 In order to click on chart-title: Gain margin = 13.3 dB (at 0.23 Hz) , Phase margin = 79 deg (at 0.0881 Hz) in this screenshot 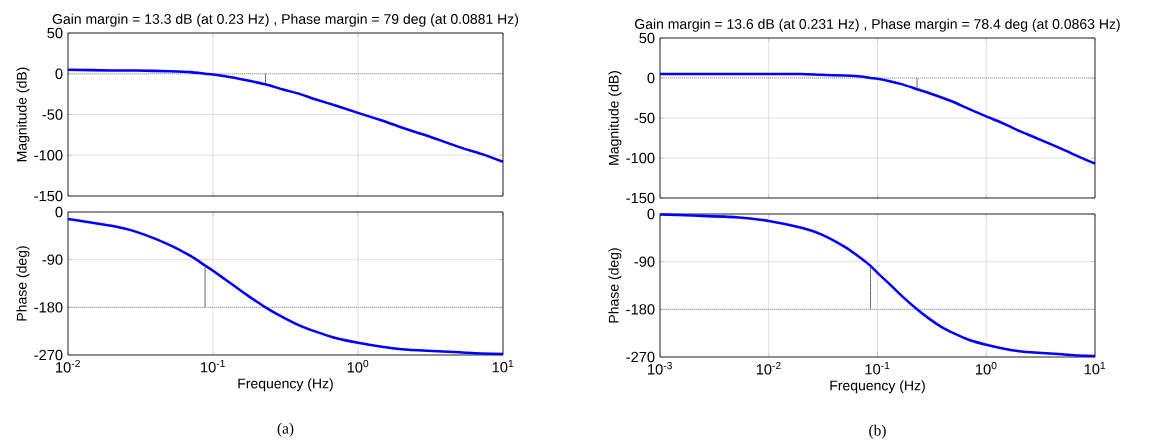, I will do `click(285, 20)`.